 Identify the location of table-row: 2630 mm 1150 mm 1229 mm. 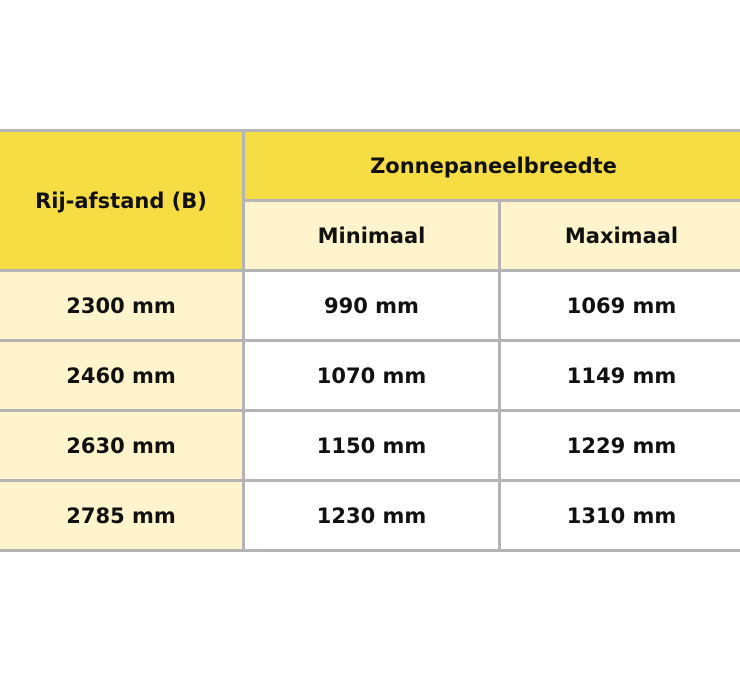
(370, 445).